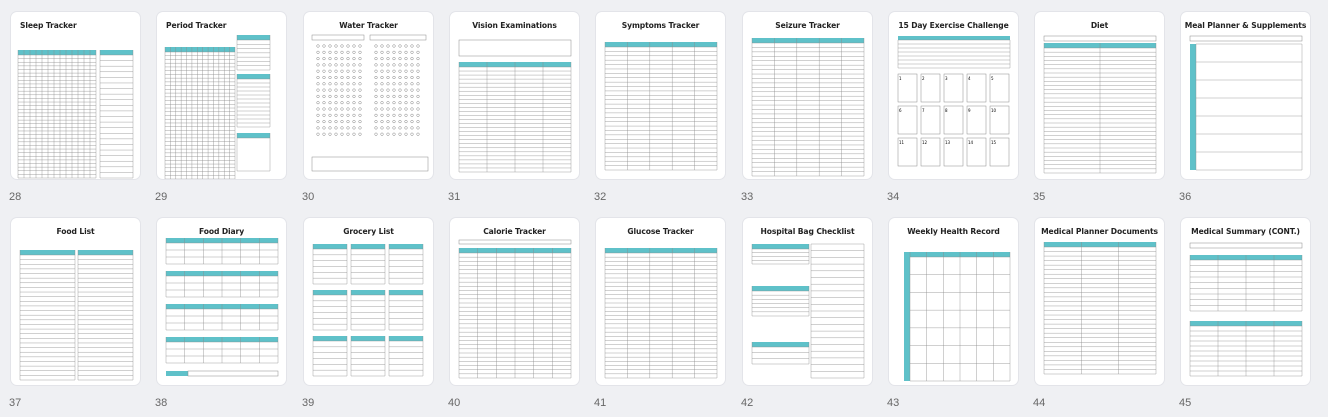 This screenshot has width=1328, height=417. Describe the element at coordinates (971, 142) in the screenshot. I see `svg-text: 14` at that location.